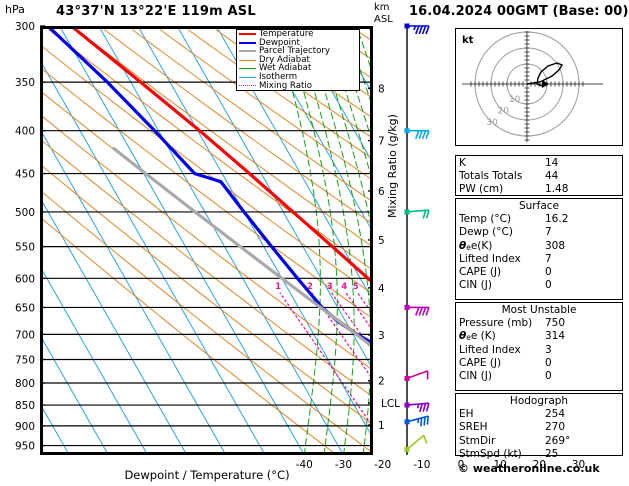  Describe the element at coordinates (557, 189) in the screenshot. I see `stat-value: 1.48` at that location.